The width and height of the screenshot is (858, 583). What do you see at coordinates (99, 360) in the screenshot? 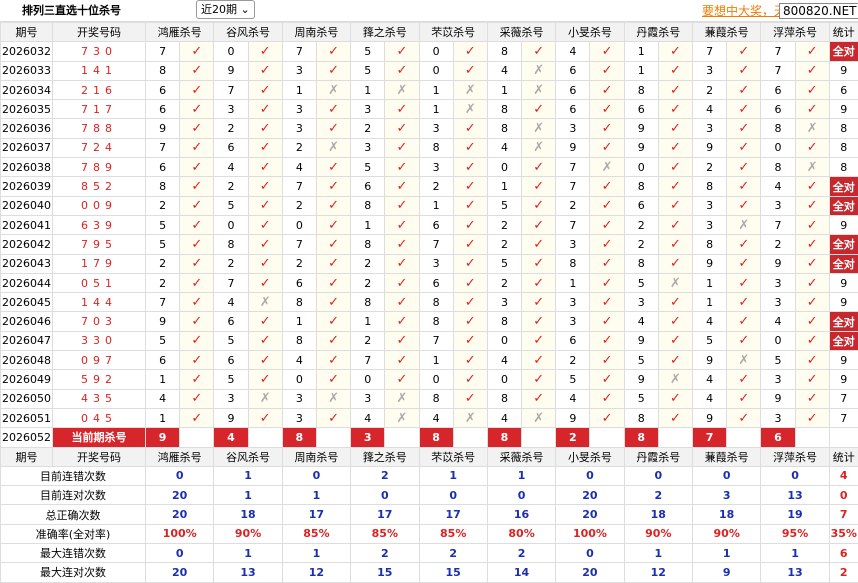
I see `draw-number: 097` at bounding box center [99, 360].